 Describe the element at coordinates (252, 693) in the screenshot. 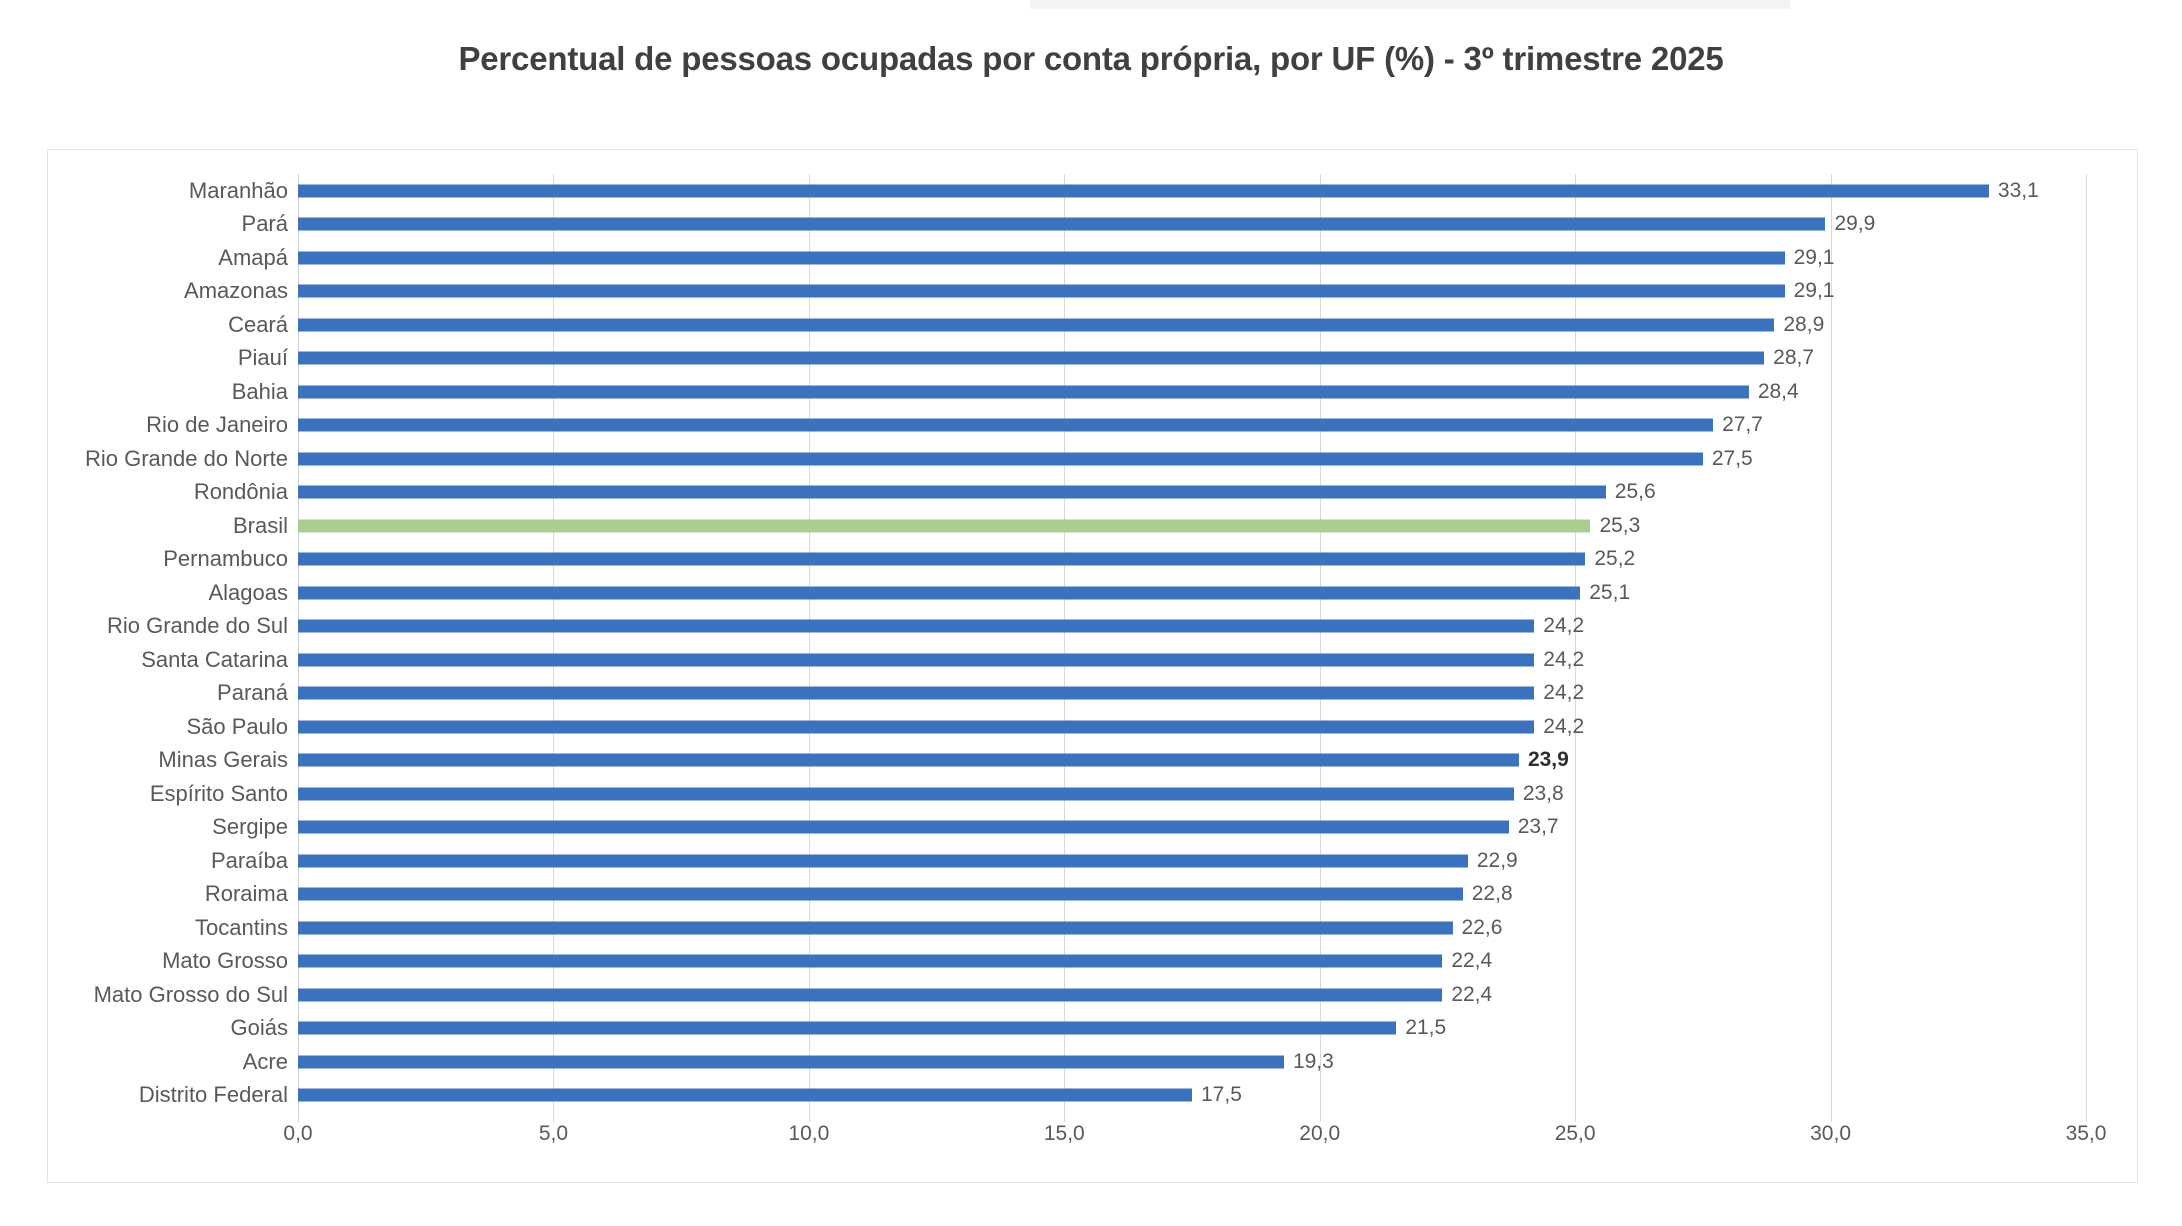

I see `category-label: Paraná` at that location.